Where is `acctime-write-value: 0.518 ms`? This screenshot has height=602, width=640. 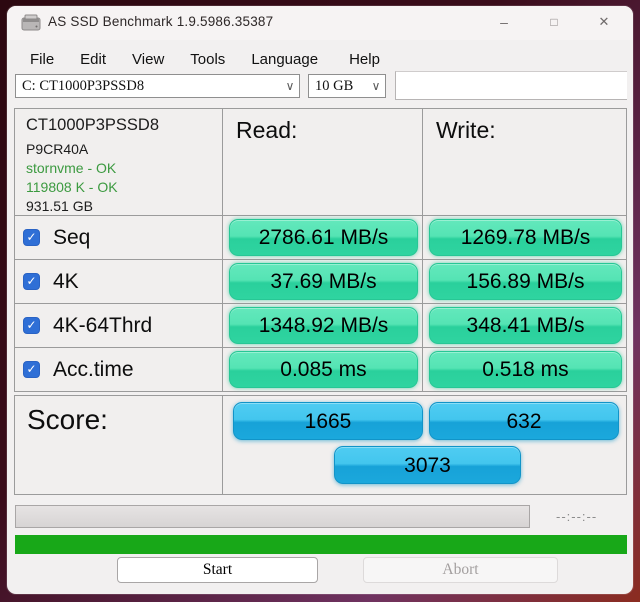
acctime-write-value: 0.518 ms is located at coordinates (525, 369).